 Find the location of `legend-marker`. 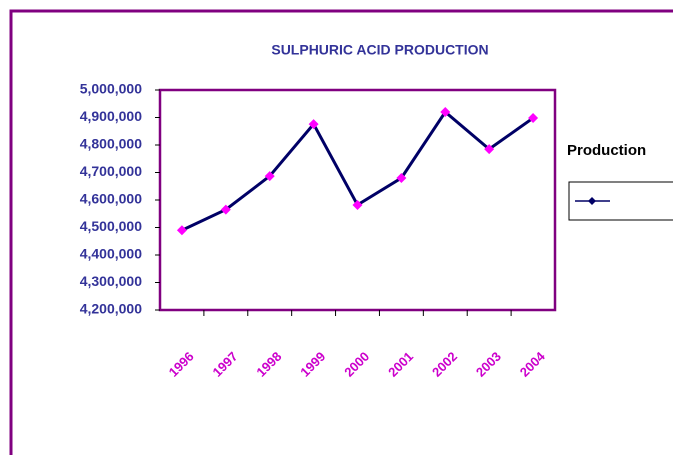

legend-marker is located at coordinates (592, 201).